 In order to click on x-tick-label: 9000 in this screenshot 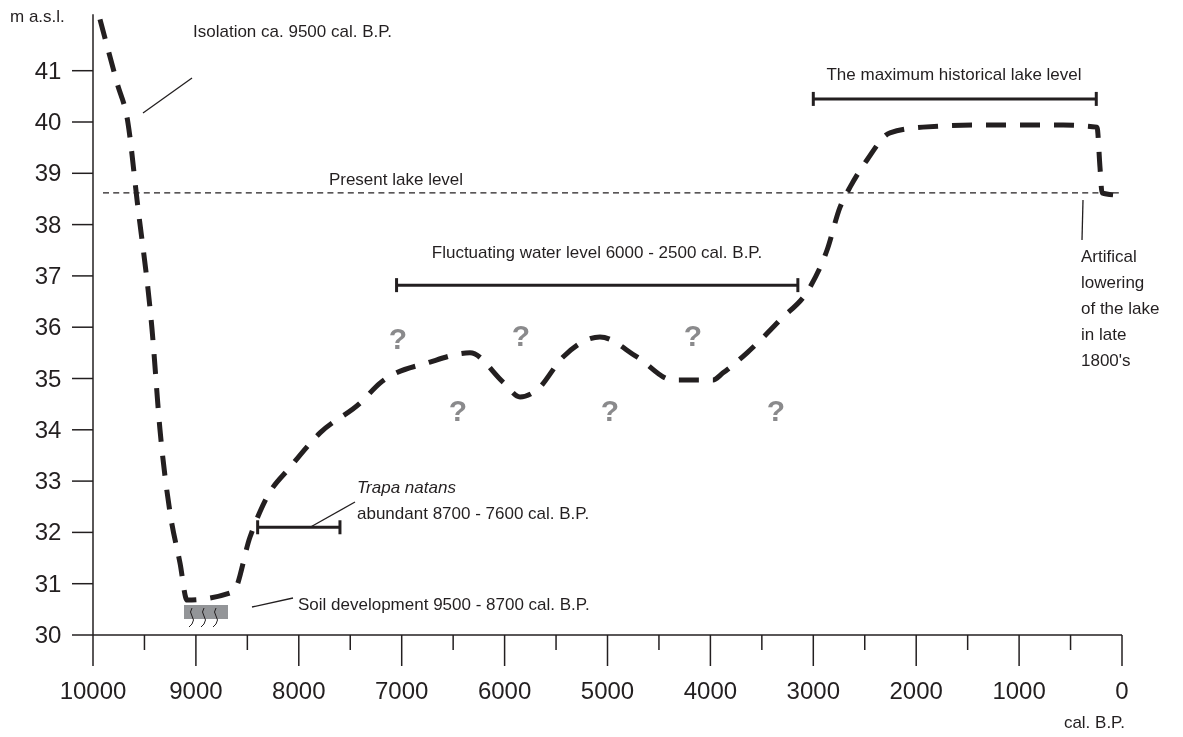, I will do `click(196, 690)`.